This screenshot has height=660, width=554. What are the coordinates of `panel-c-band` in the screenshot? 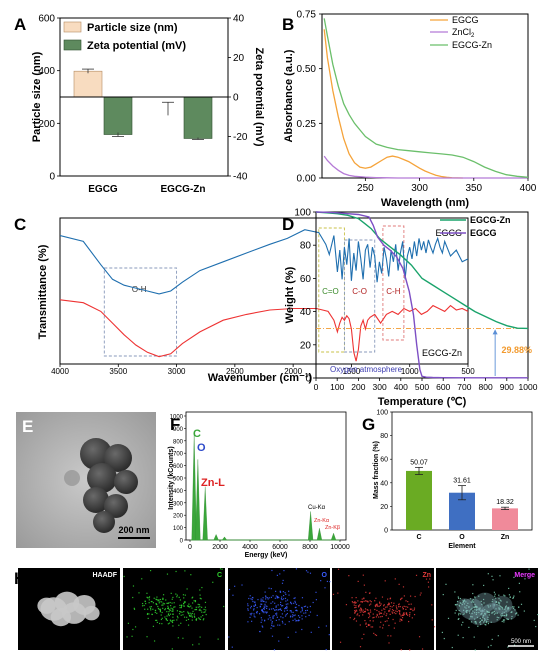 It's located at (393, 283).